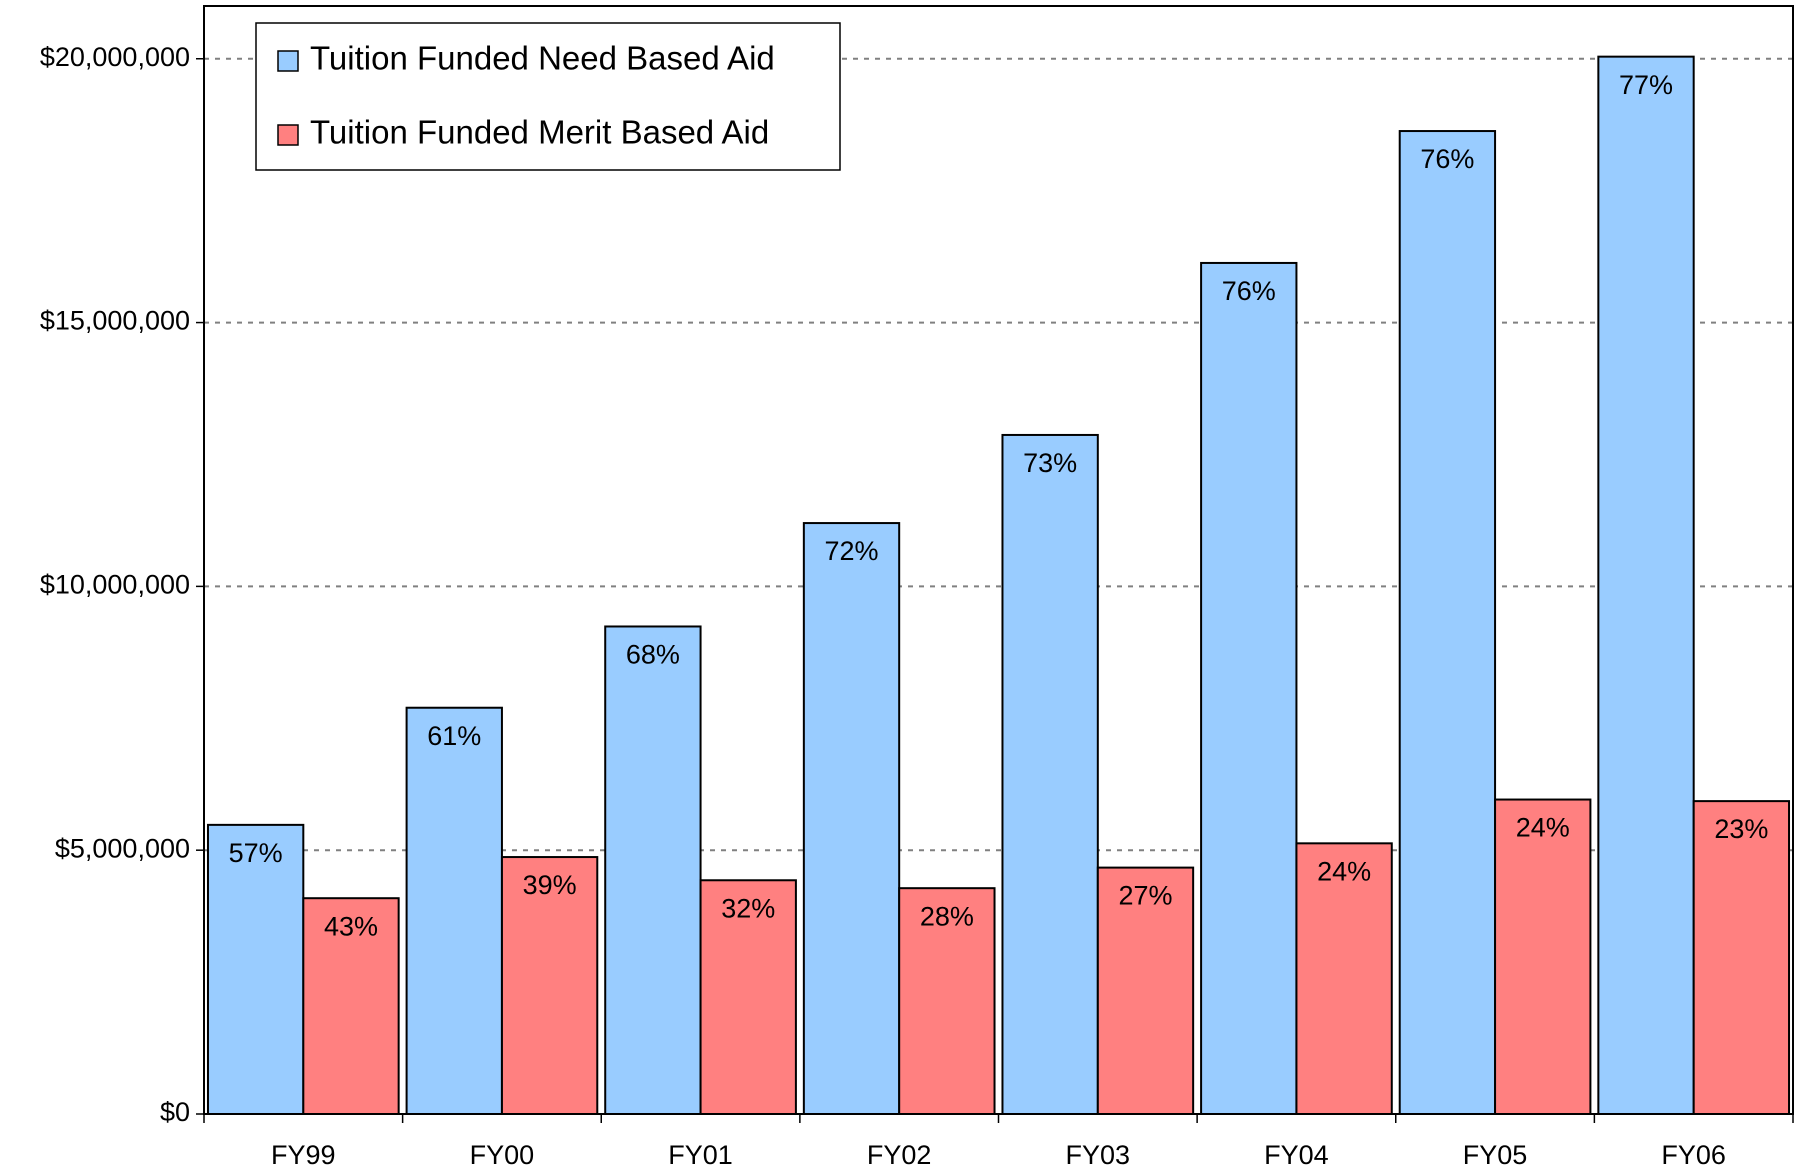 Image resolution: width=1800 pixels, height=1176 pixels. I want to click on x-tick-label: FY01, so click(700, 1155).